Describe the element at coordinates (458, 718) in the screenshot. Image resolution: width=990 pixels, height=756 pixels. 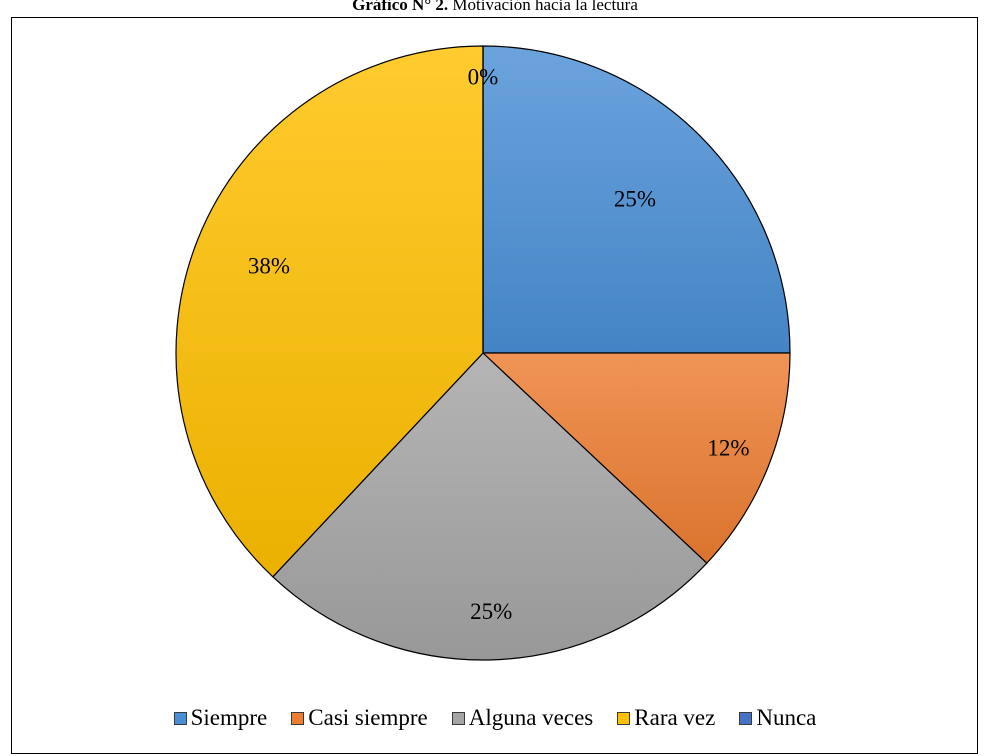
I see `legend-swatch-alguna-veces` at that location.